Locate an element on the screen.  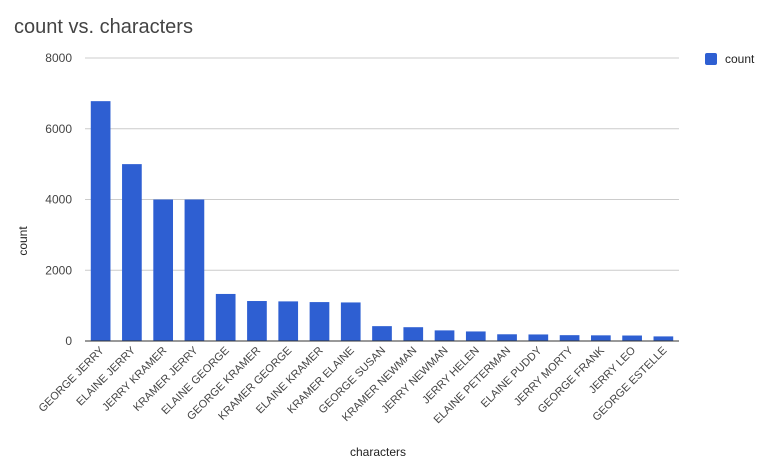
y-tick-label: 4000 is located at coordinates (58, 200).